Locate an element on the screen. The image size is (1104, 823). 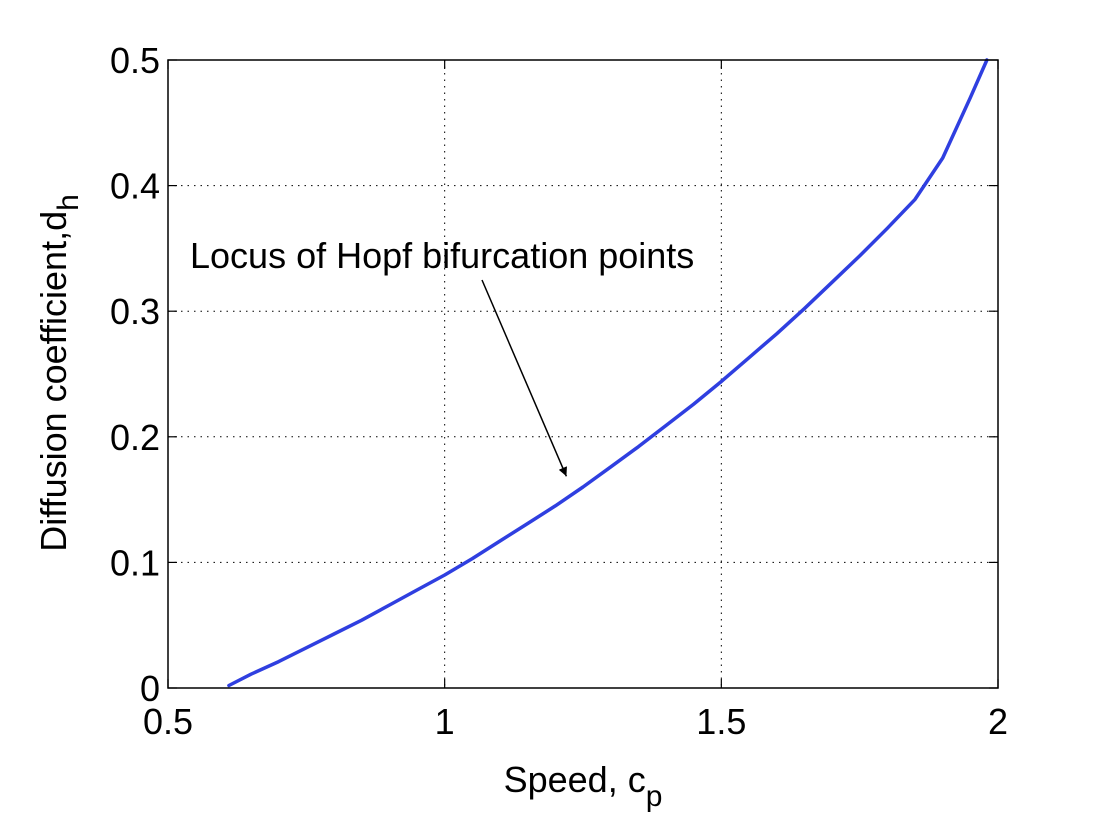
x-axis-label: Speed, cp is located at coordinates (583, 786).